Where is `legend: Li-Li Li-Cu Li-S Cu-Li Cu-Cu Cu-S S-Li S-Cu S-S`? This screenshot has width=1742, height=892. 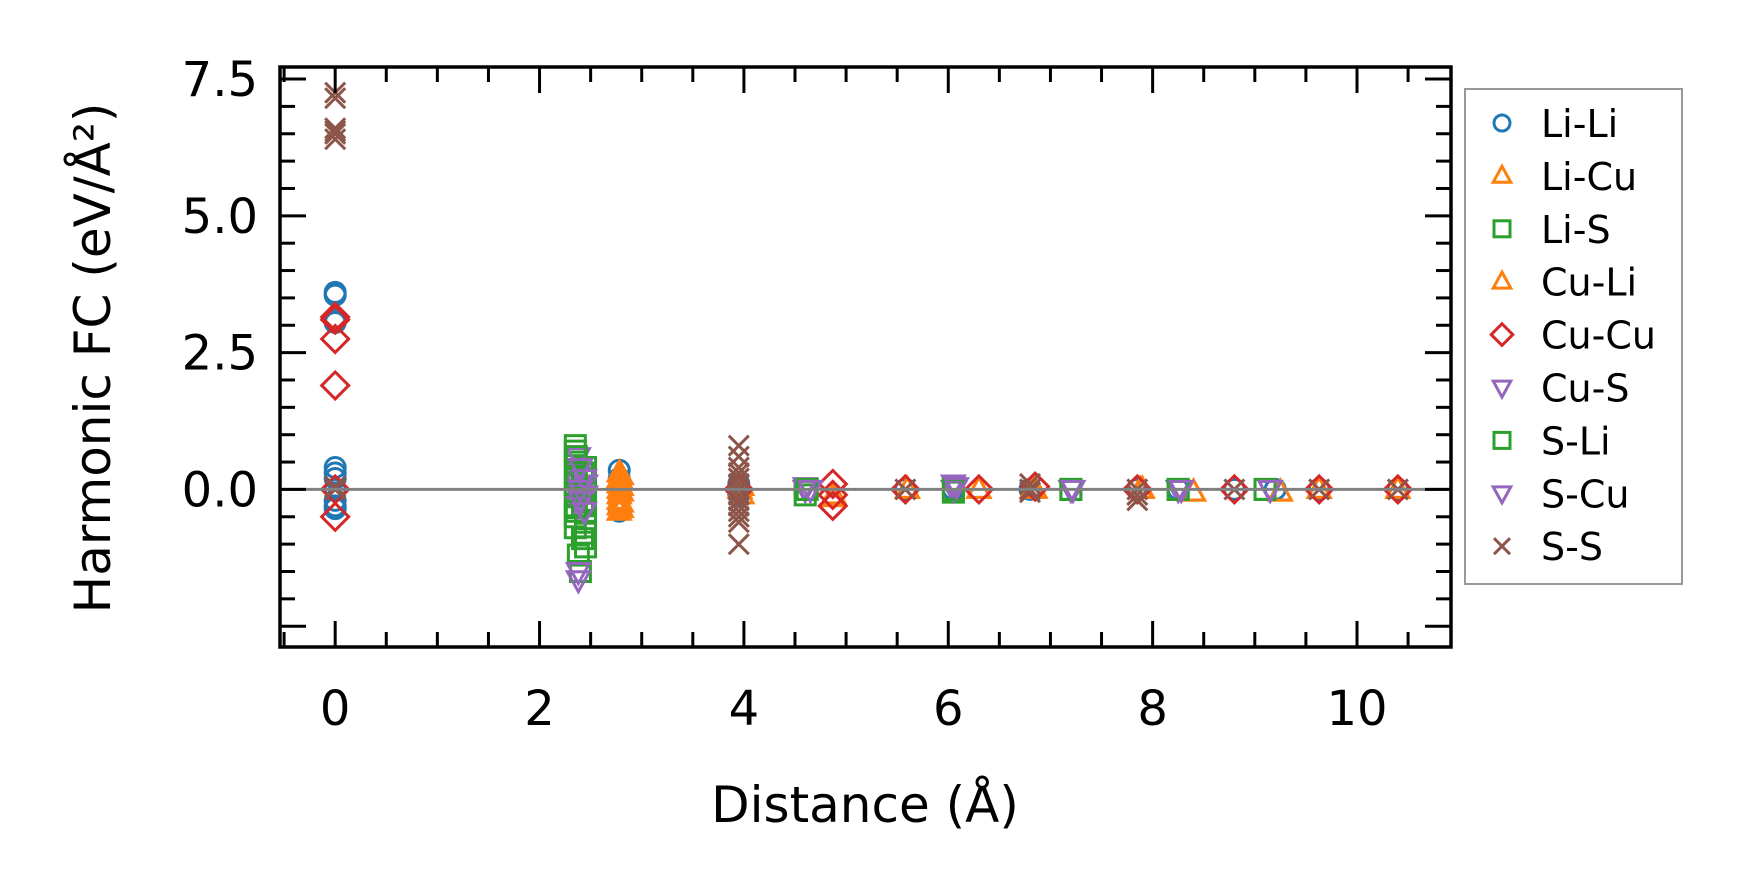
legend: Li-Li Li-Cu Li-S Cu-Li Cu-Cu Cu-S S-Li S-Cu S-S is located at coordinates (1573, 336).